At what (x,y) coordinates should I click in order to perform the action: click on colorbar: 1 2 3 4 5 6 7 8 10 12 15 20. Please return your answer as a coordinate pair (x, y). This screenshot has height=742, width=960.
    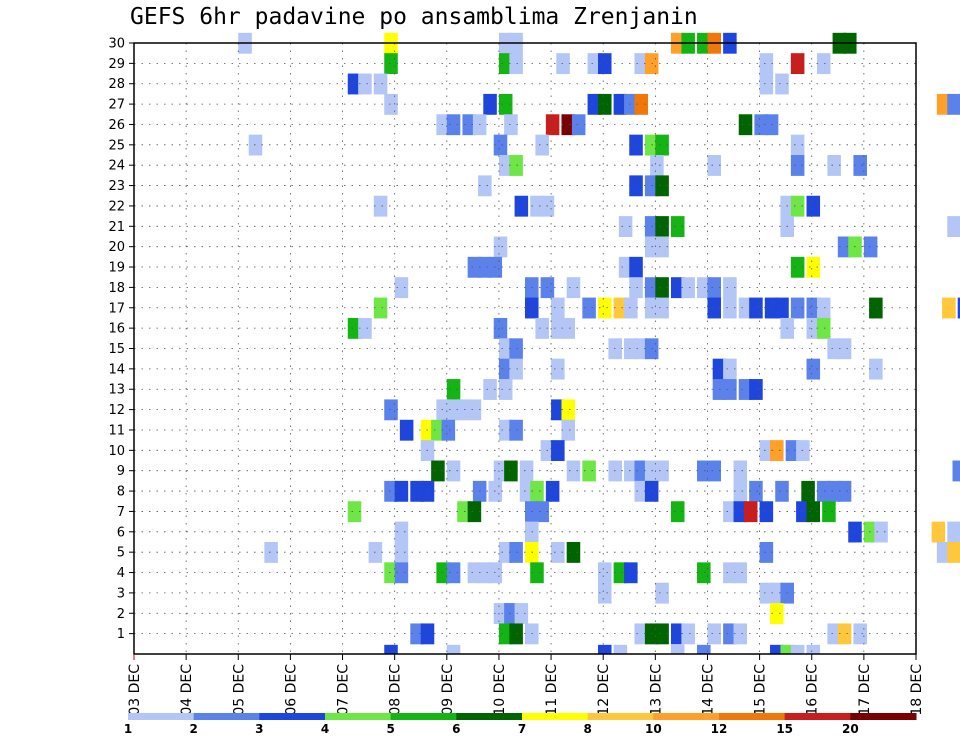
    Looking at the image, I should click on (520, 724).